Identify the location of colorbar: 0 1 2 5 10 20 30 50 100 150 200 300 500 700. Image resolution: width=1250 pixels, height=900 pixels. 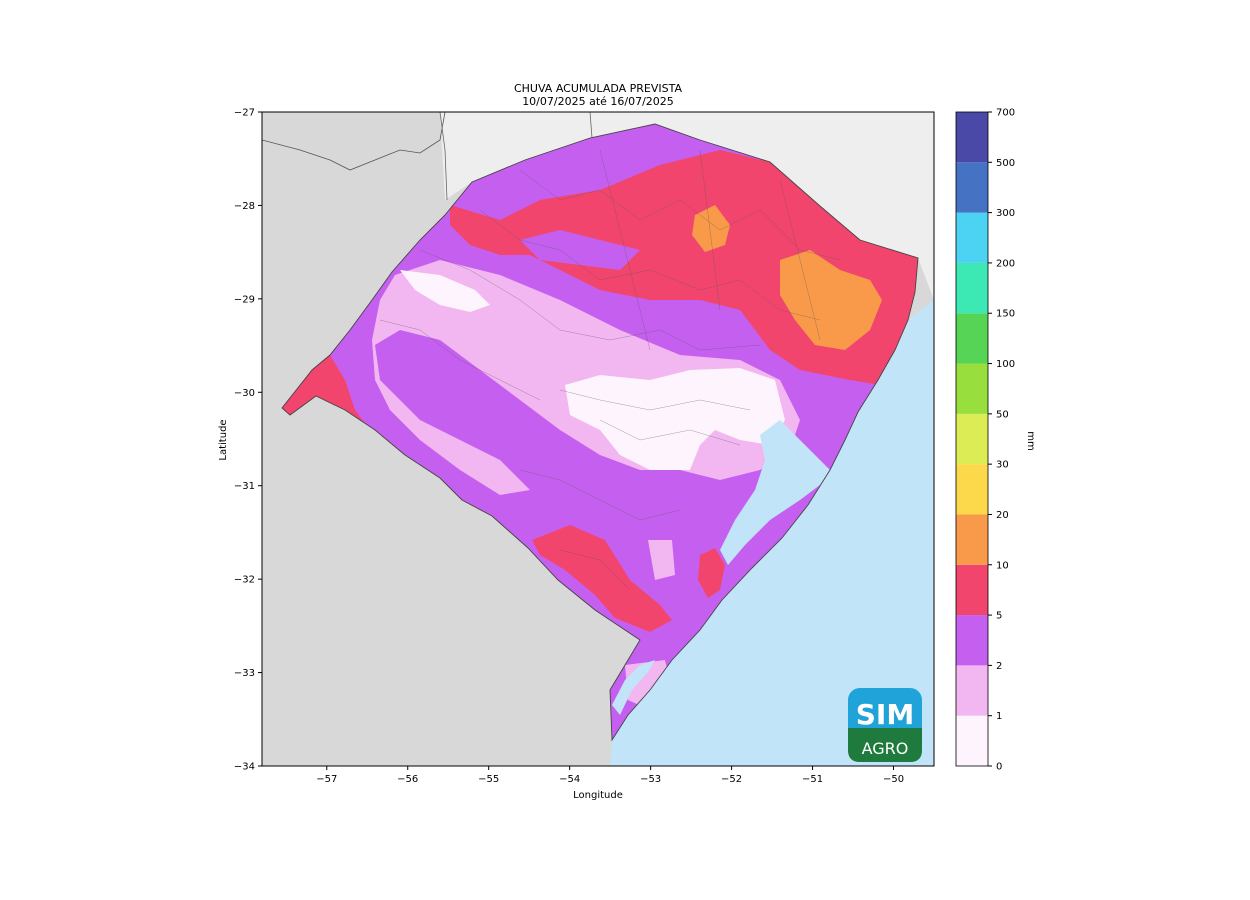
(985, 440).